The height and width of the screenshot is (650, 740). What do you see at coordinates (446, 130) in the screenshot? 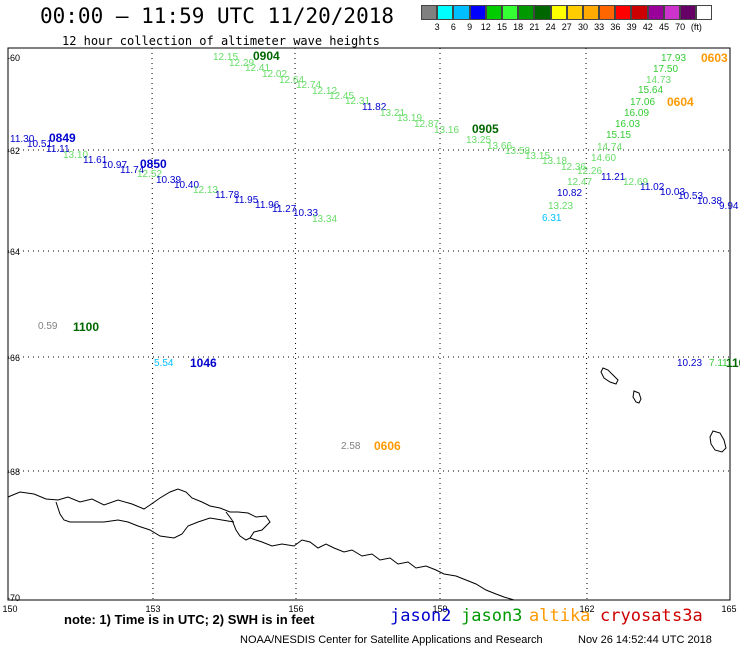
I see `swh-value: 13.16` at bounding box center [446, 130].